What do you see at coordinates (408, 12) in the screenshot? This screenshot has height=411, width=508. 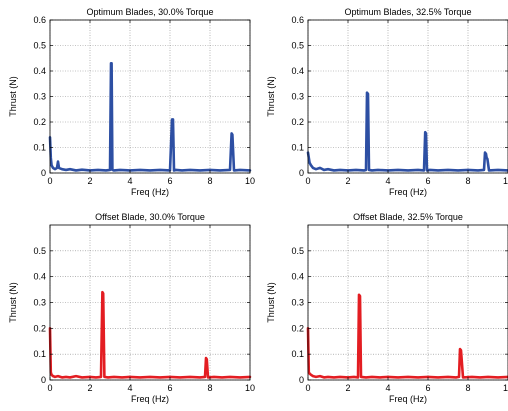 I see `chart-title: Optimum Blades, 32.5% Torque` at bounding box center [408, 12].